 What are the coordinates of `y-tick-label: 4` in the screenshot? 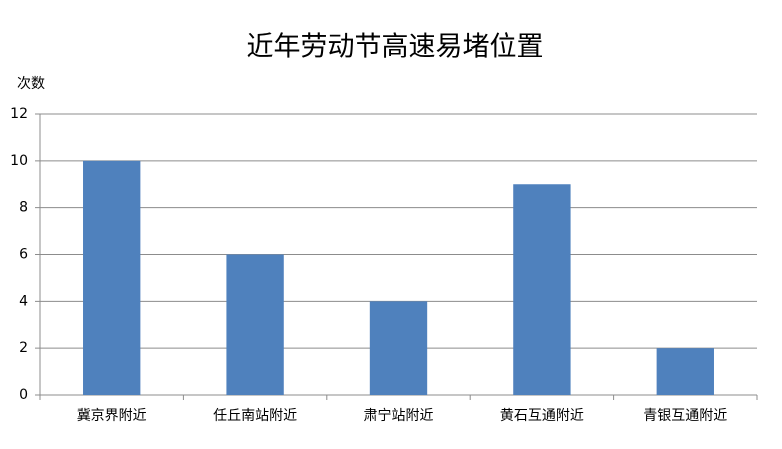 It's located at (23, 301).